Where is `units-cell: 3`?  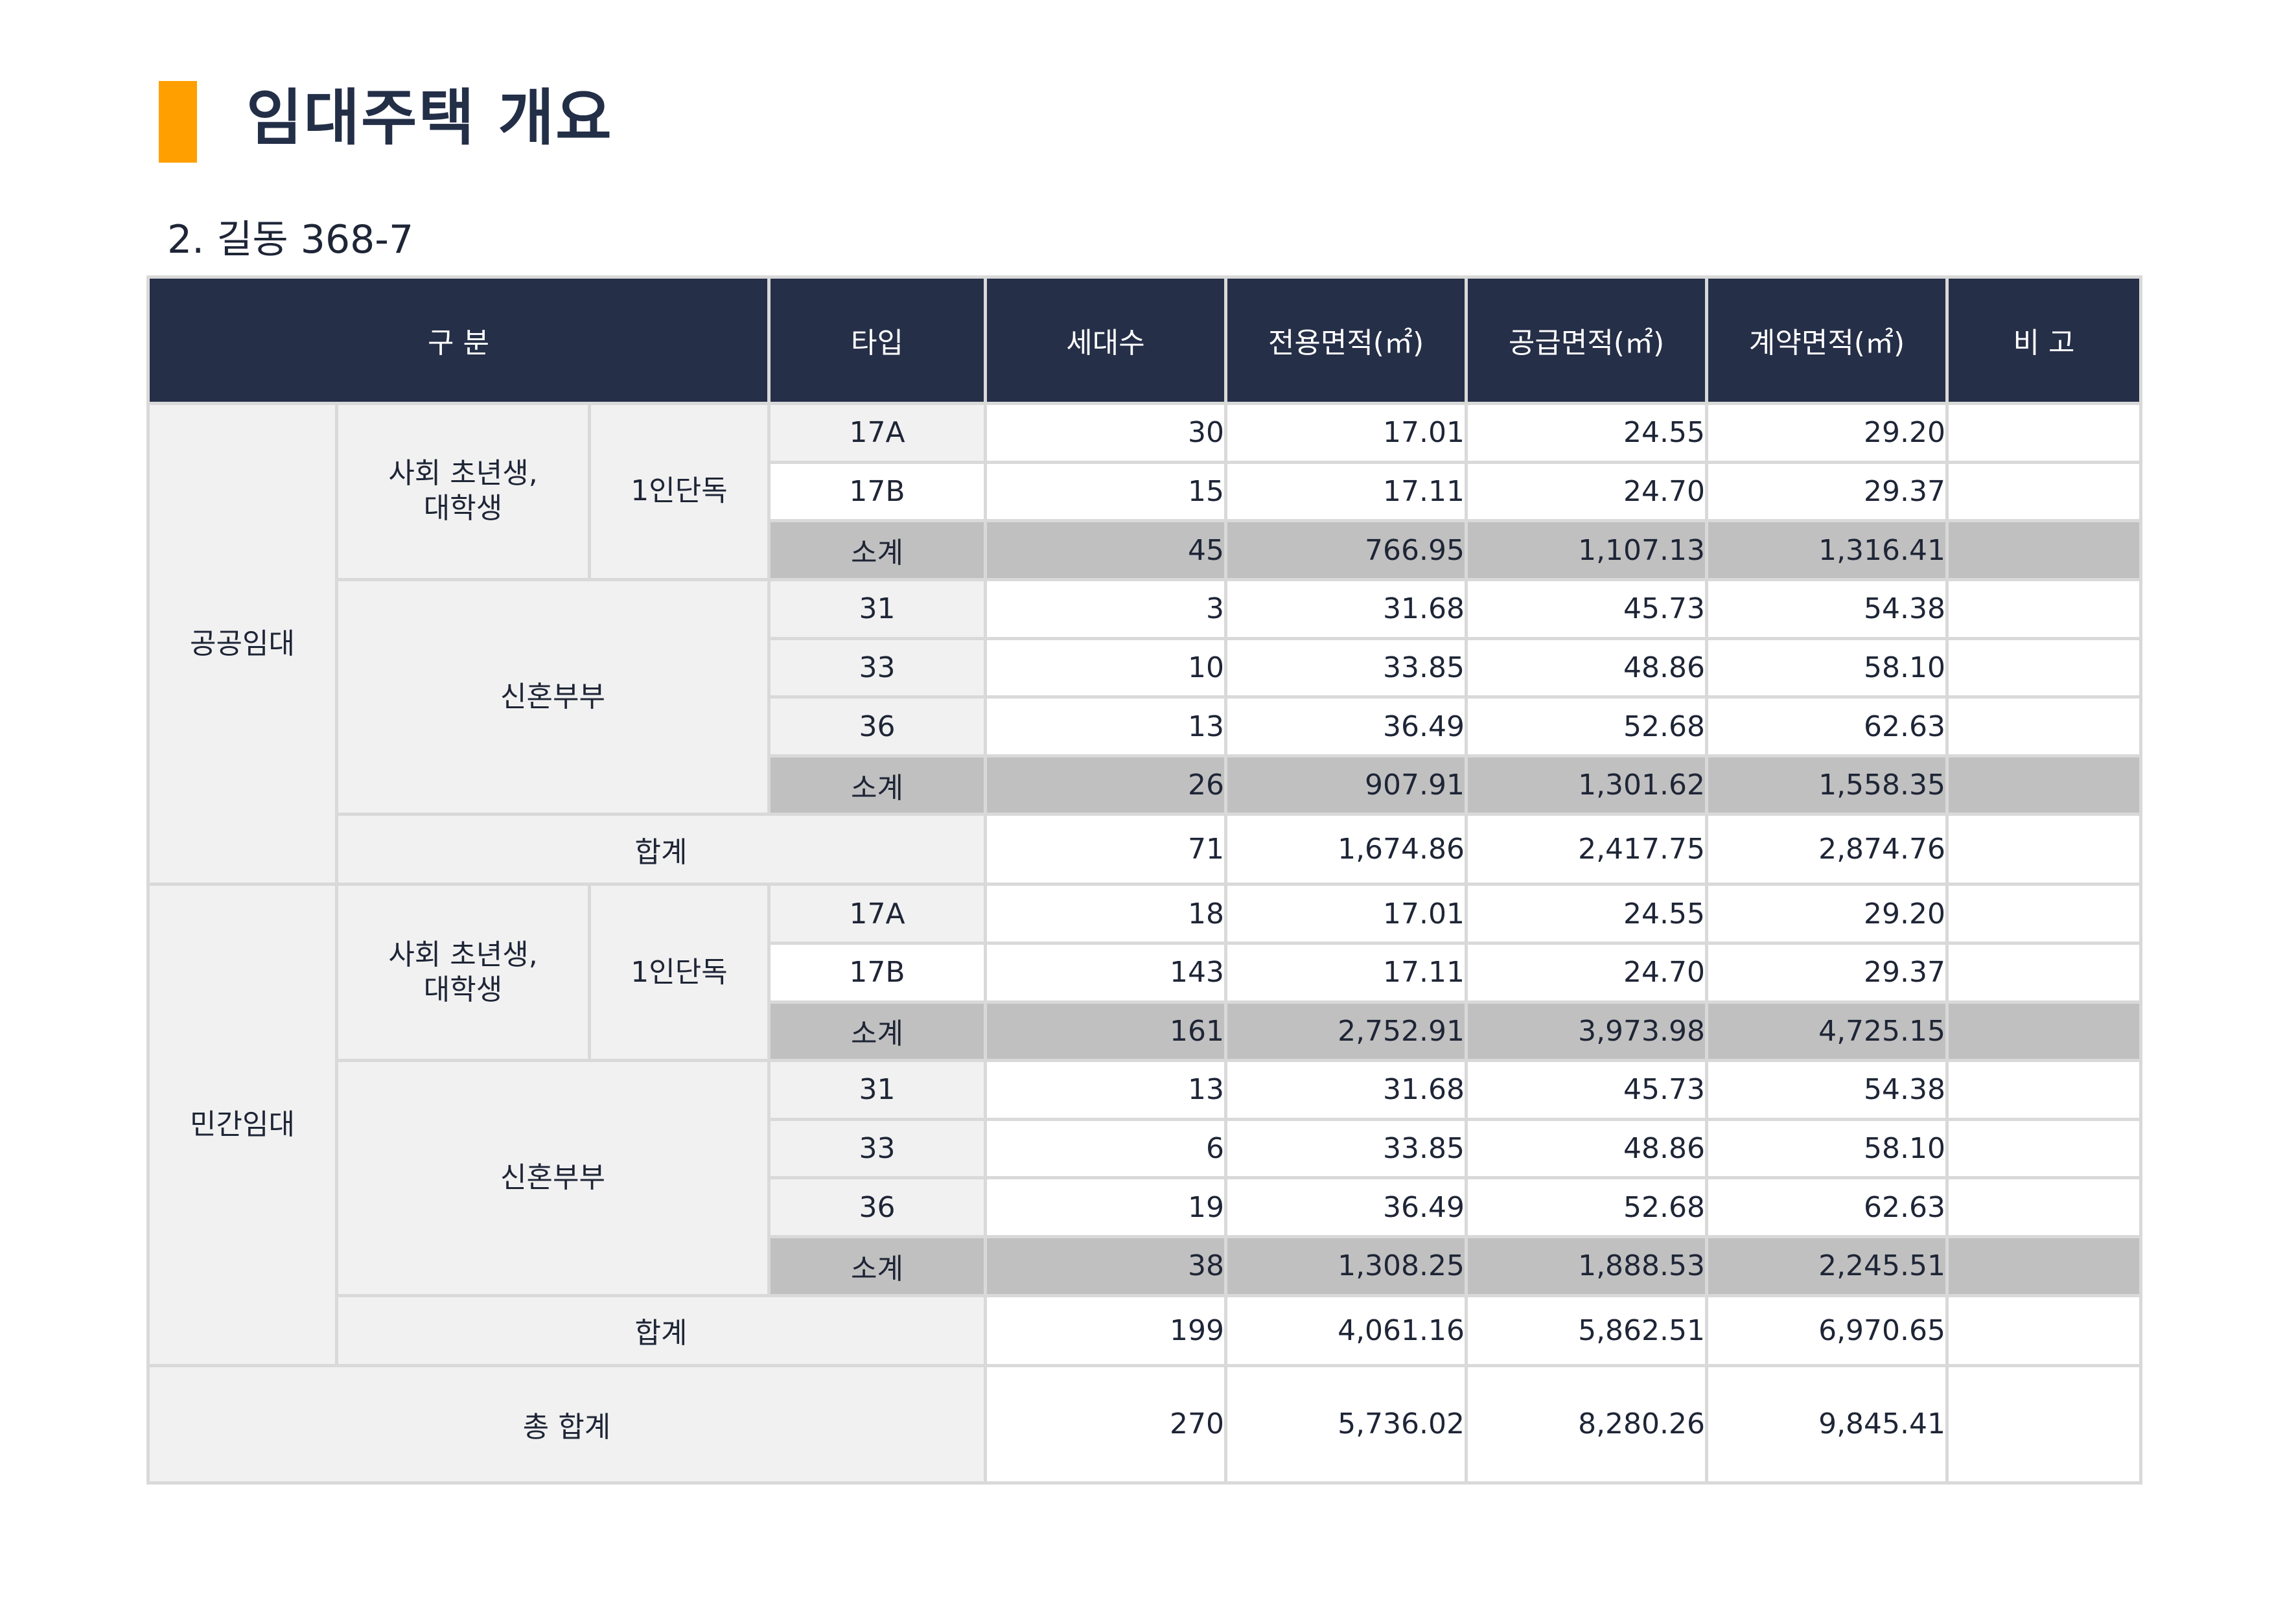 units-cell: 3 is located at coordinates (1106, 608).